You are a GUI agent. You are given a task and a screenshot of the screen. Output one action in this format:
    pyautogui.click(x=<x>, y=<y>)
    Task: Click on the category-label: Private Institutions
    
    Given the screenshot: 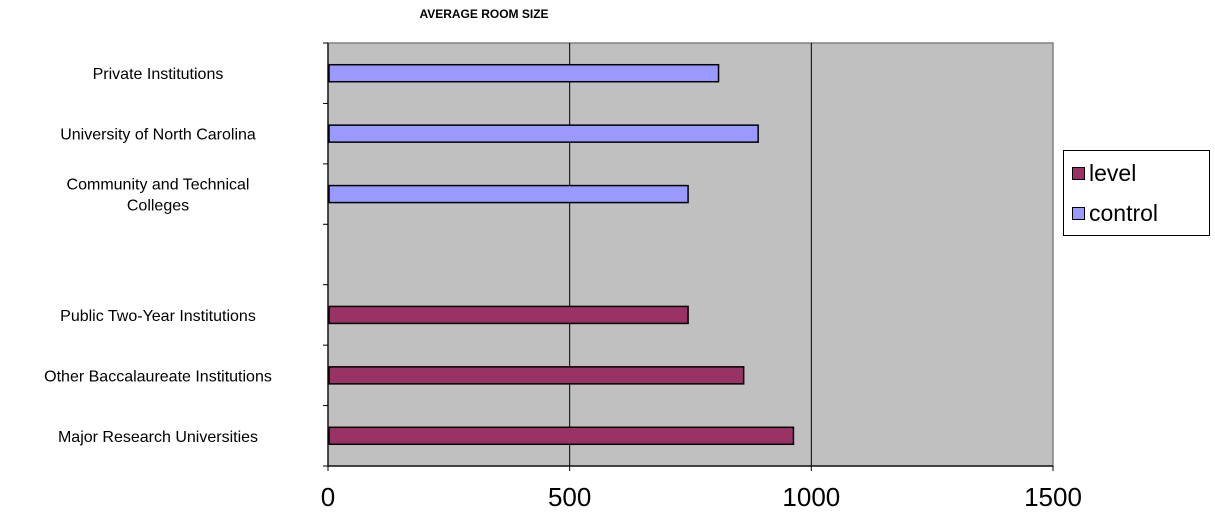 What is the action you would take?
    pyautogui.click(x=158, y=74)
    